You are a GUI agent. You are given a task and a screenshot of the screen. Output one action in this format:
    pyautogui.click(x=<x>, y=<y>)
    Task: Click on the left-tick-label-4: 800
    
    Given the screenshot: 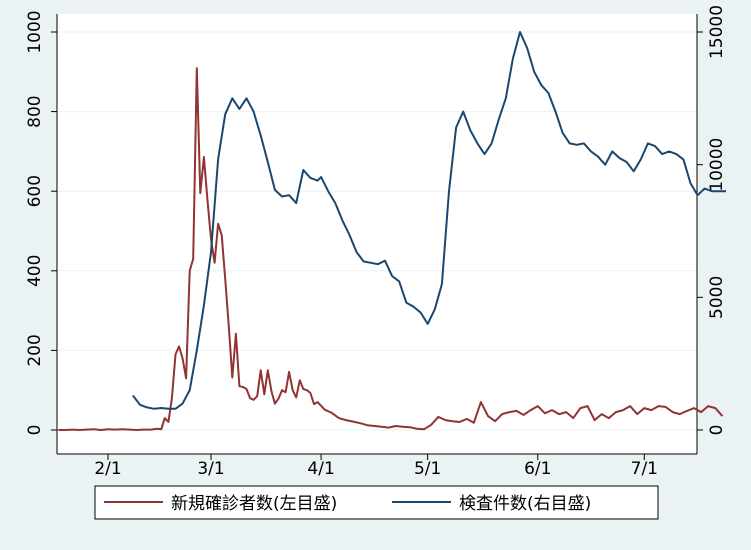 What is the action you would take?
    pyautogui.click(x=35, y=111)
    